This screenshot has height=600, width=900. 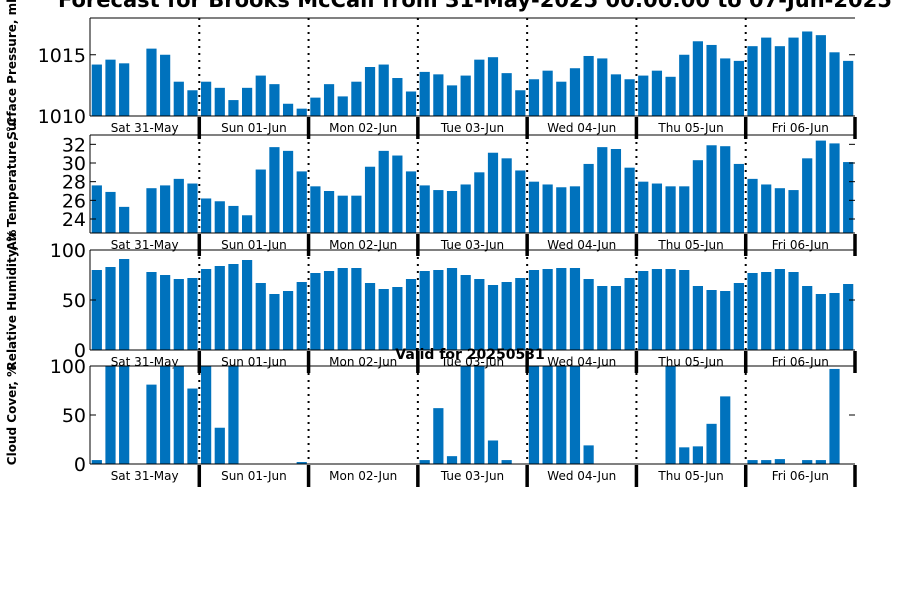 I want to click on y-tick-label: 100, so click(x=68, y=251).